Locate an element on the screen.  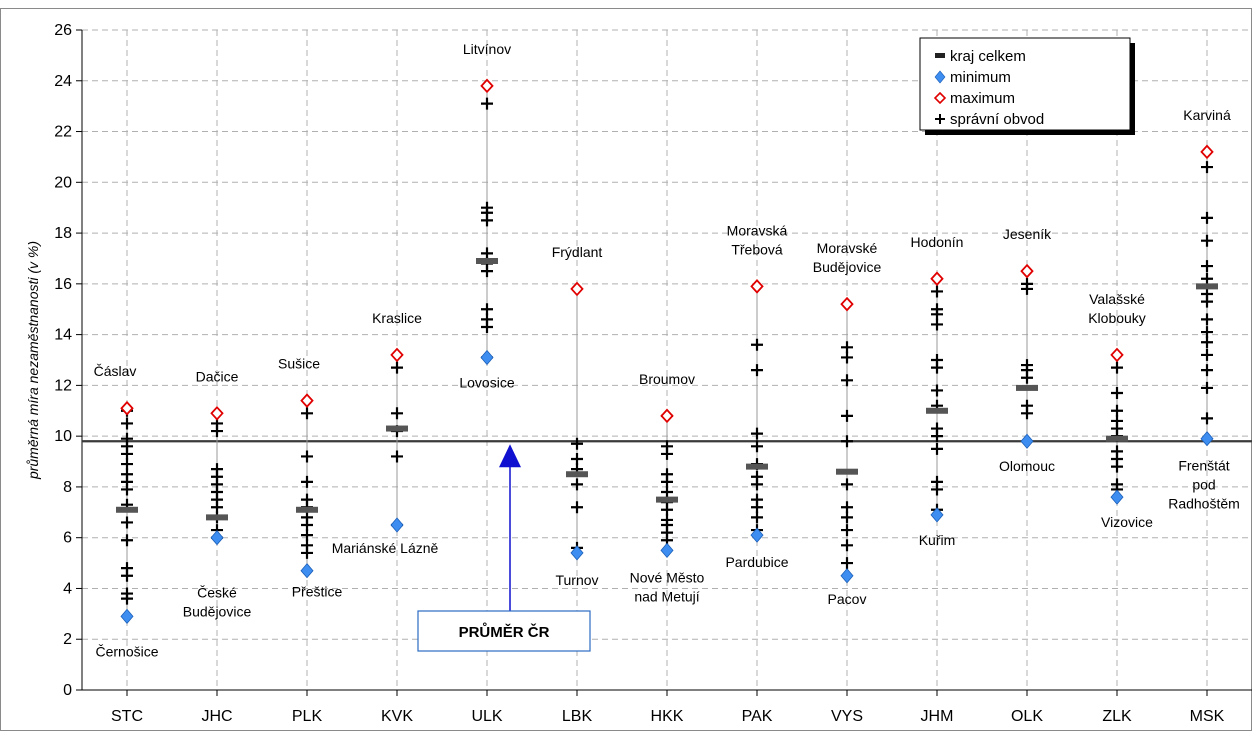
y-tick-label: 6 is located at coordinates (67, 538).